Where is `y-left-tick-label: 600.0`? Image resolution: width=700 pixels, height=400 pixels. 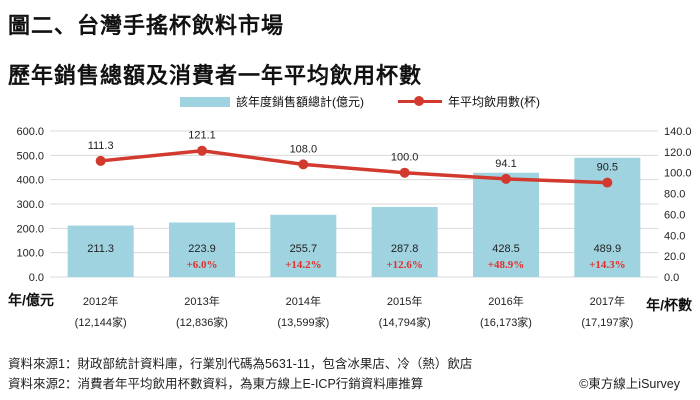 y-left-tick-label: 600.0 is located at coordinates (30, 132).